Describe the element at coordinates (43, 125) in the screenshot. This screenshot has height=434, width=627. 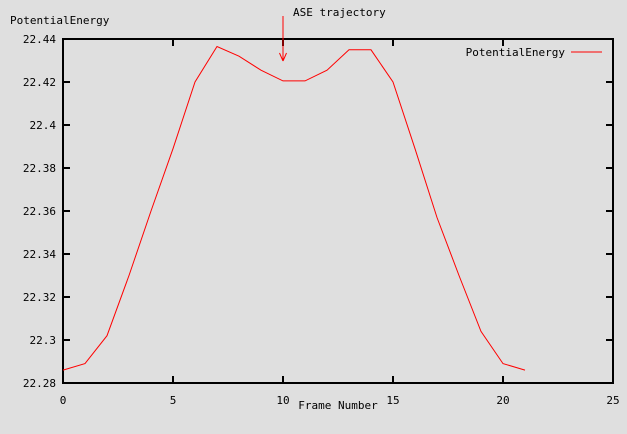
I see `y-tick-label: 22.4` at that location.